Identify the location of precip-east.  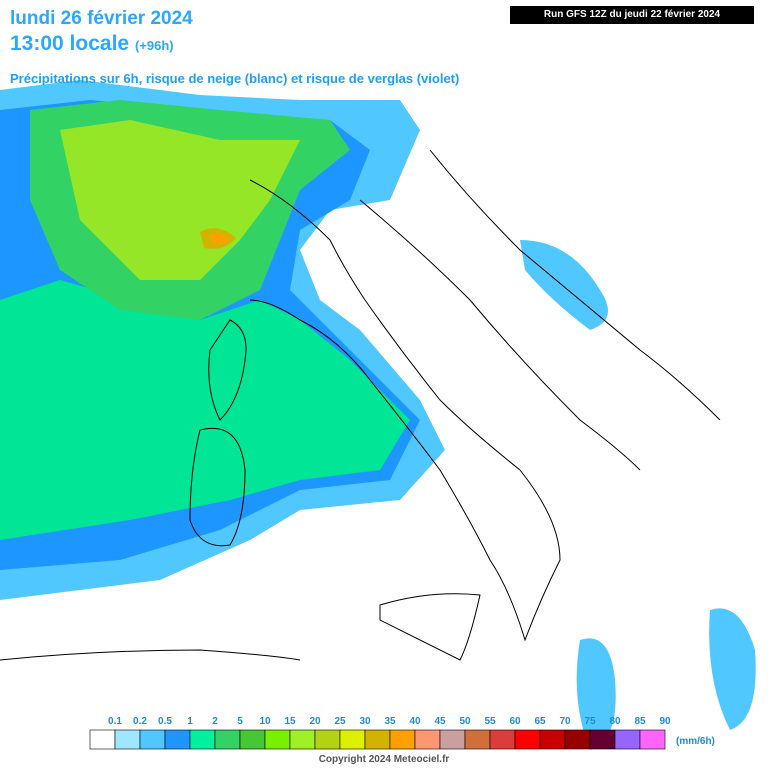
(564, 285).